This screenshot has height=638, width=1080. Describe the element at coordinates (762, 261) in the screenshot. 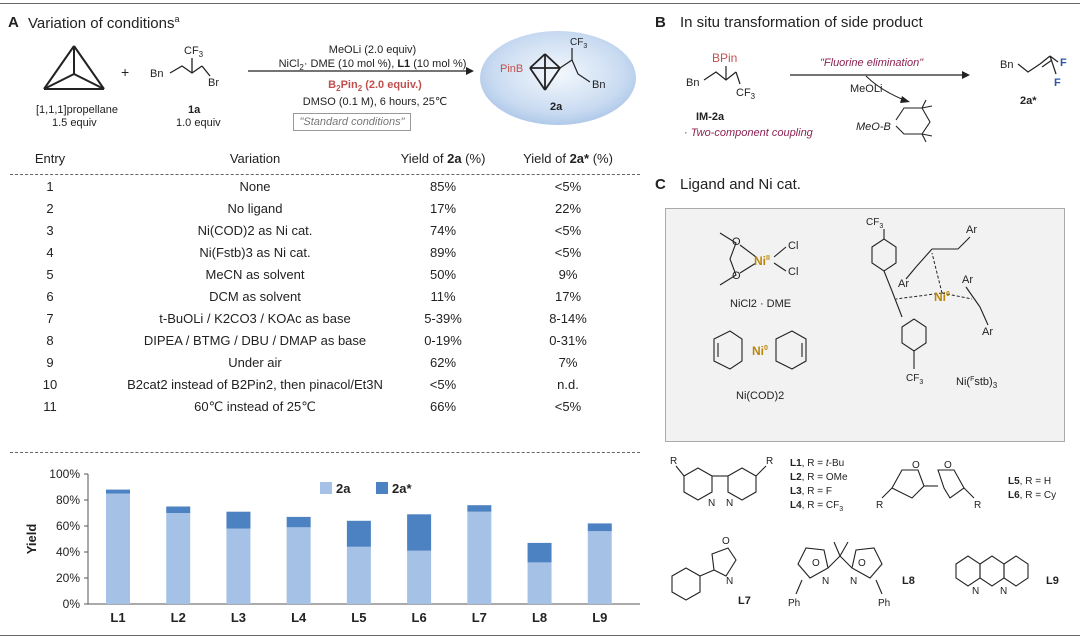

I see `svg-text: NiII` at that location.